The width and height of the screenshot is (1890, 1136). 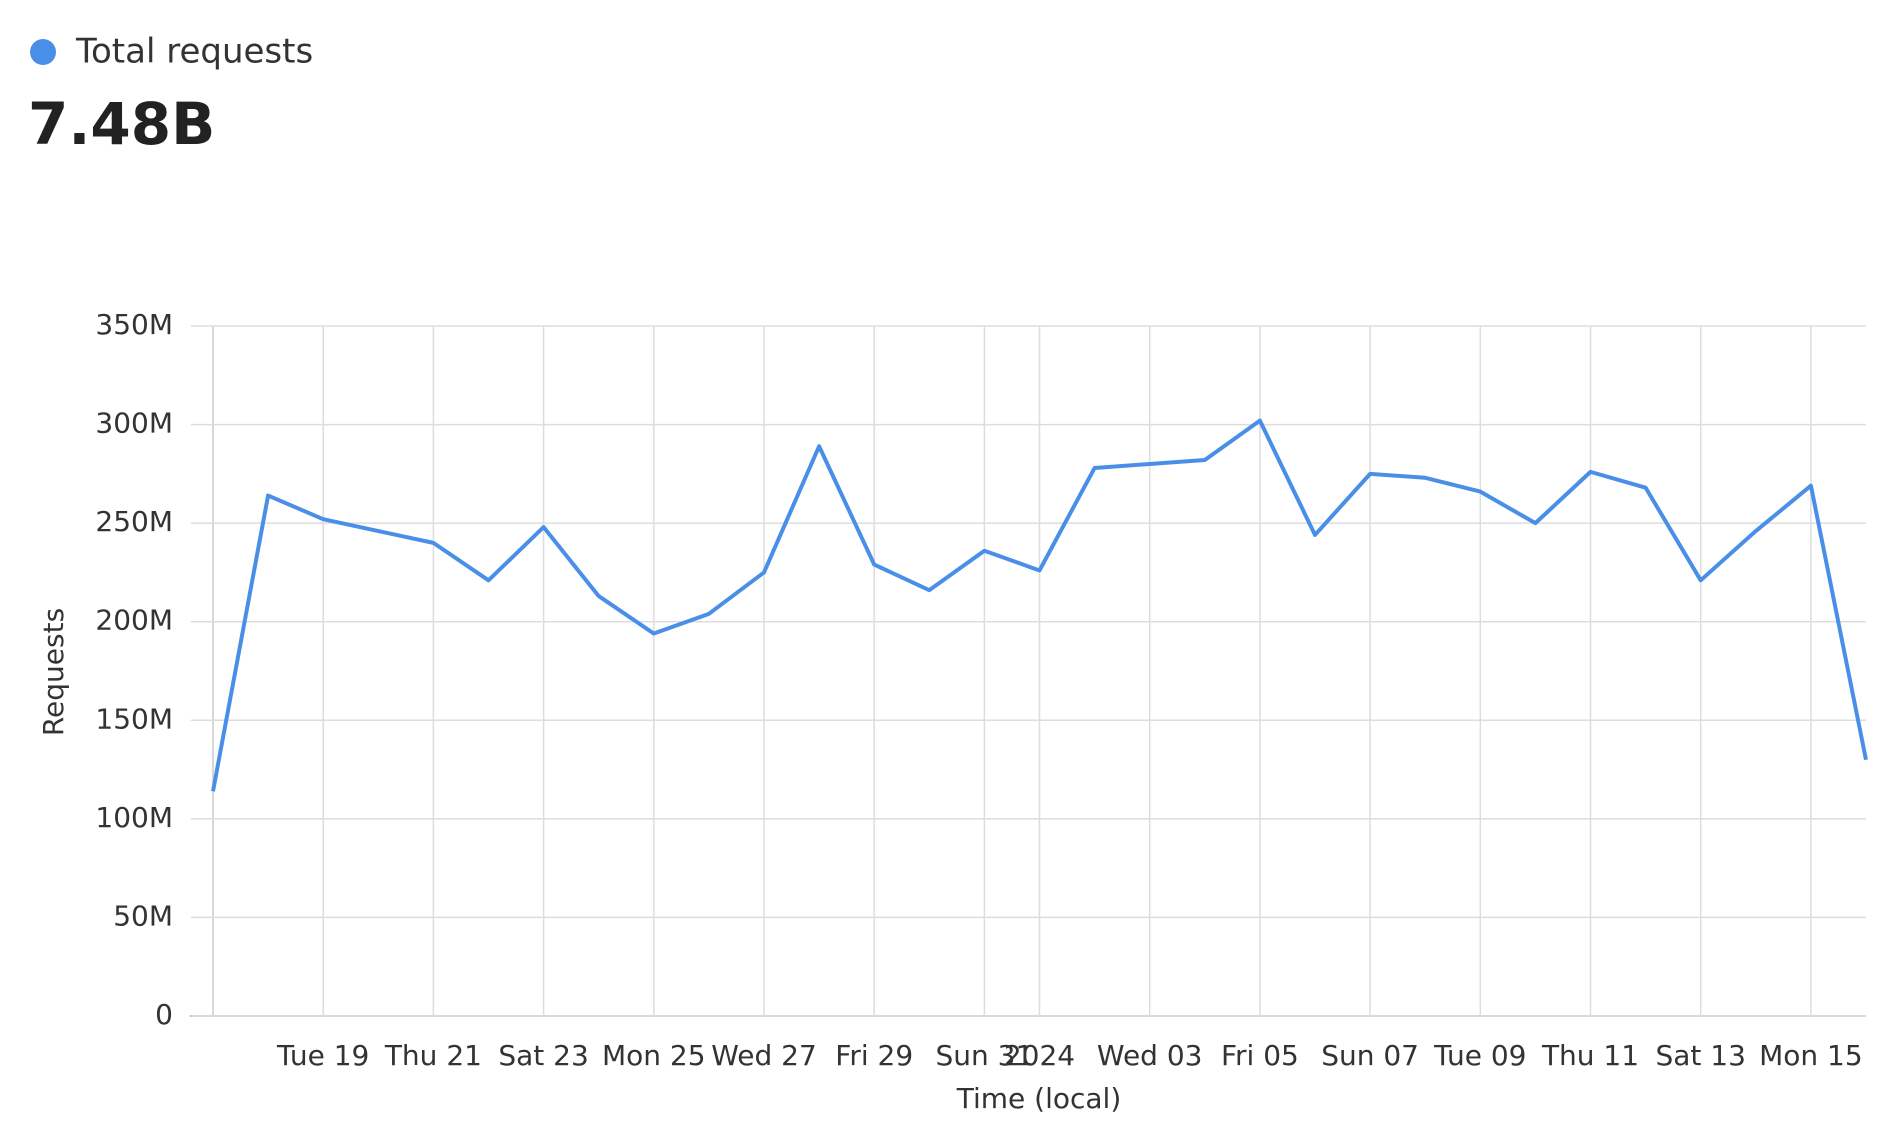 I want to click on x-tick-label: Thu 21, so click(x=433, y=1055).